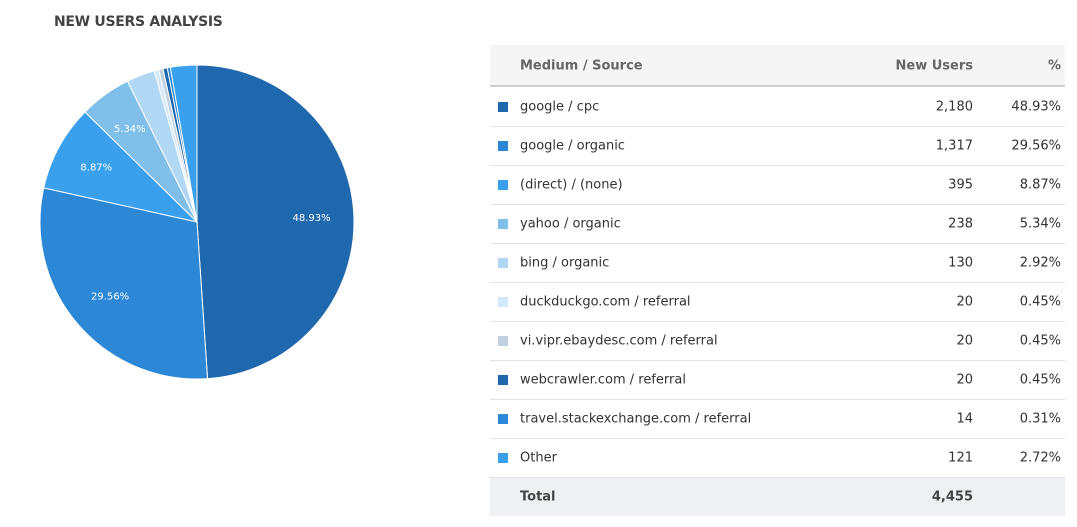  What do you see at coordinates (777, 65) in the screenshot?
I see `table-header-bg` at bounding box center [777, 65].